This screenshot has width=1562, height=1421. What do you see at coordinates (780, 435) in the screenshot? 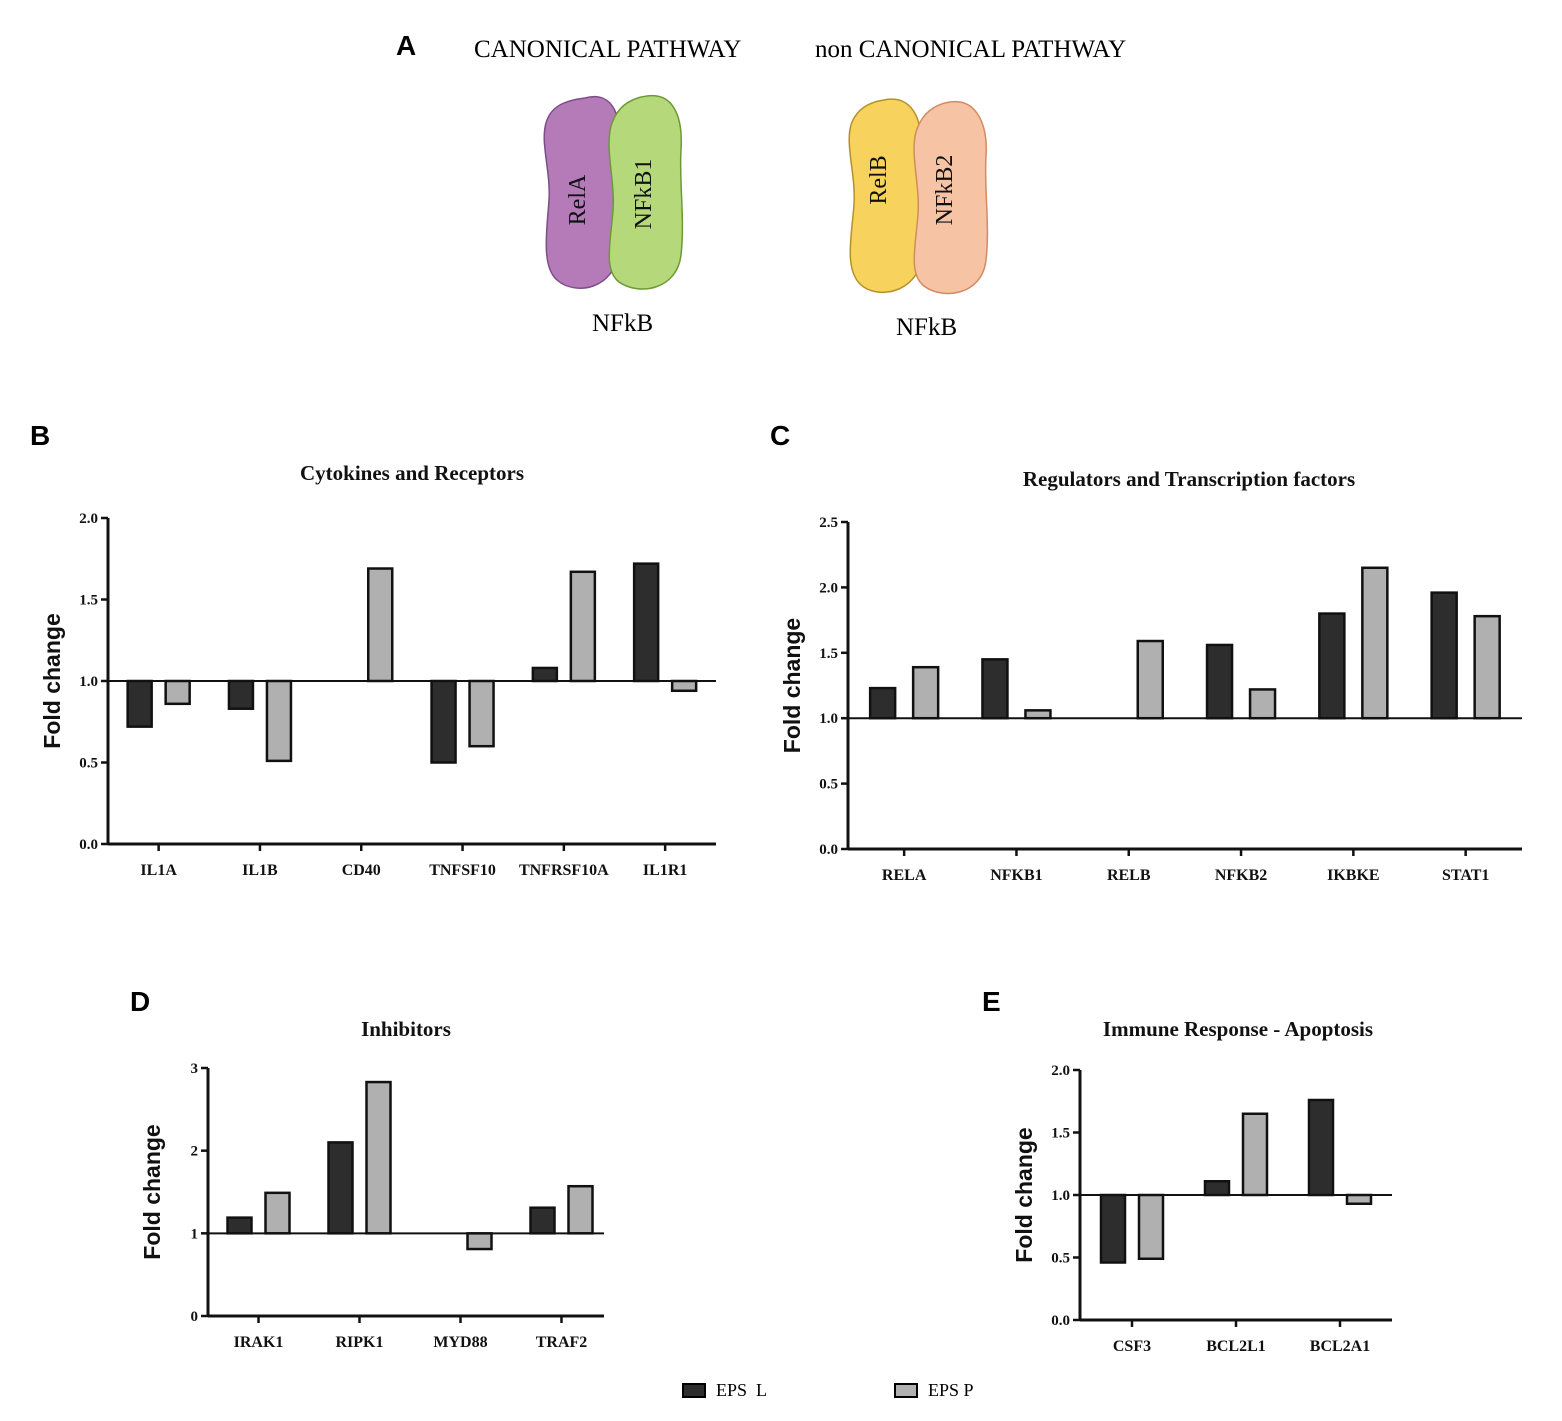
I see `panel-c-letter: C` at bounding box center [780, 435].